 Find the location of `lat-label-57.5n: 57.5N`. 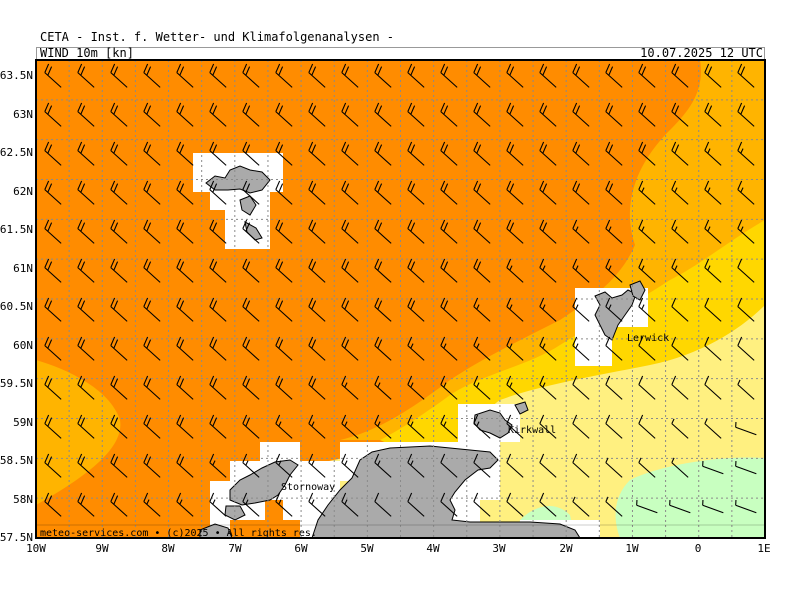

lat-label-57.5n: 57.5N is located at coordinates (16, 537).